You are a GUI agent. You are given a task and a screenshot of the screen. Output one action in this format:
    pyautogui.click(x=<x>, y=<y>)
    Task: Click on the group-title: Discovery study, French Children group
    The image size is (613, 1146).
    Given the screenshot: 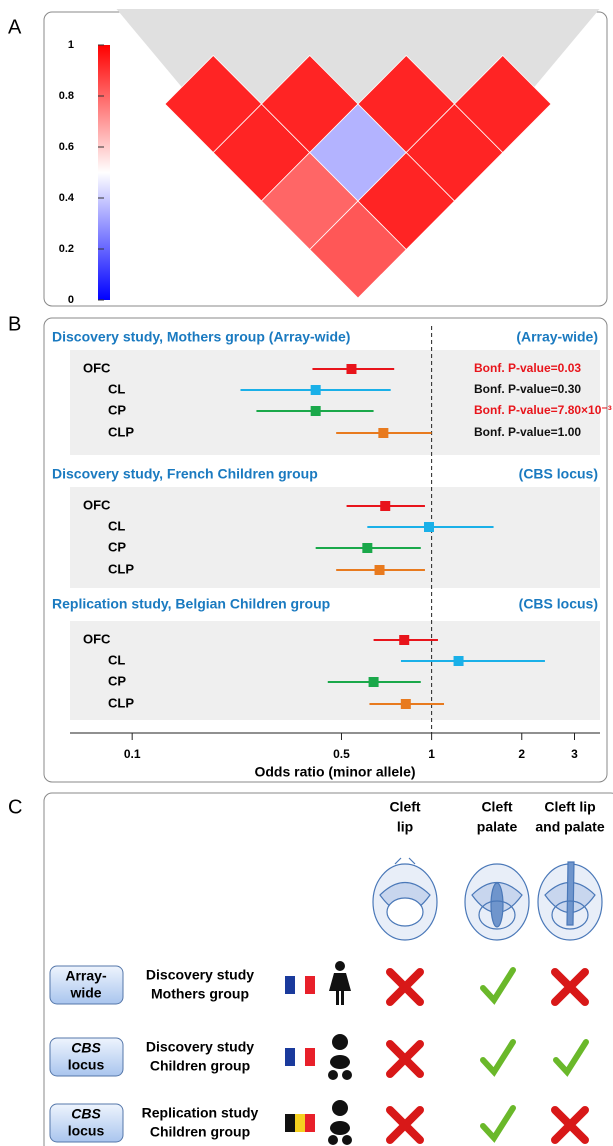 What is the action you would take?
    pyautogui.click(x=185, y=474)
    